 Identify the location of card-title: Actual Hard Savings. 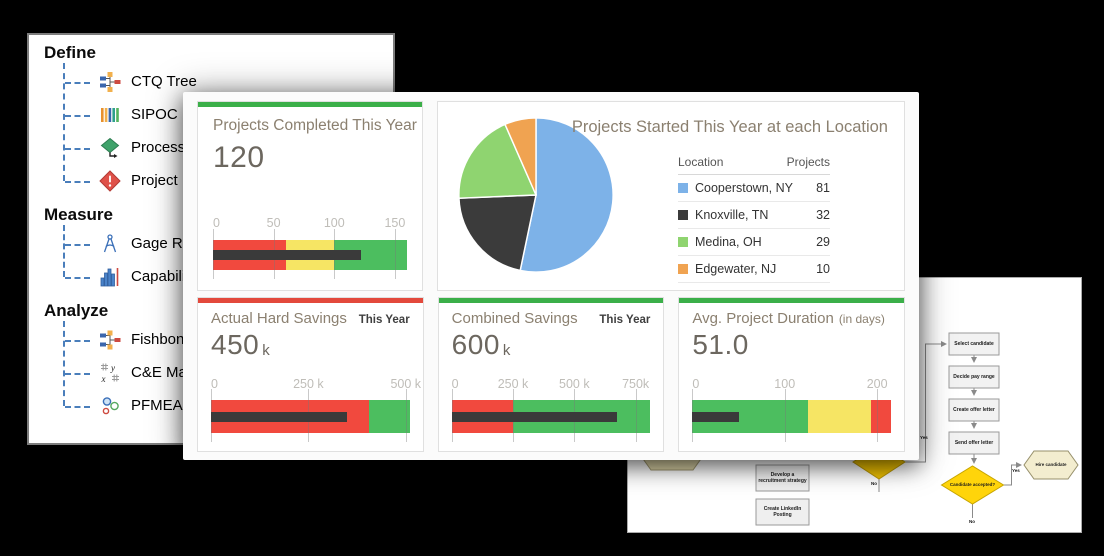
(279, 318).